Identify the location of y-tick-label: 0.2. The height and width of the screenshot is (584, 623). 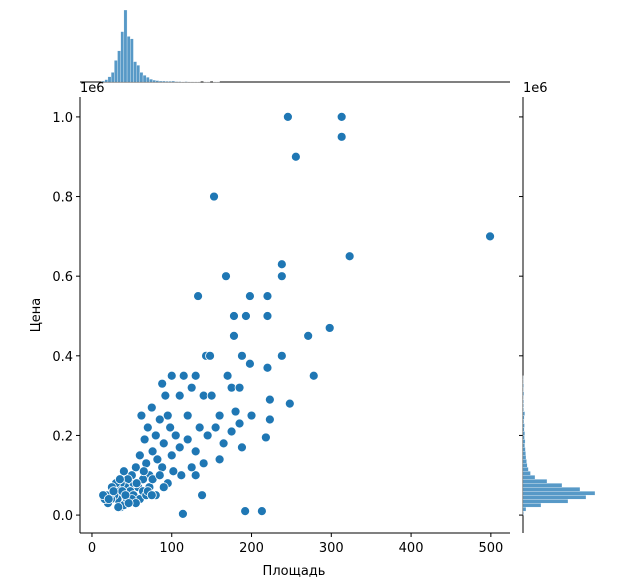
(62, 436).